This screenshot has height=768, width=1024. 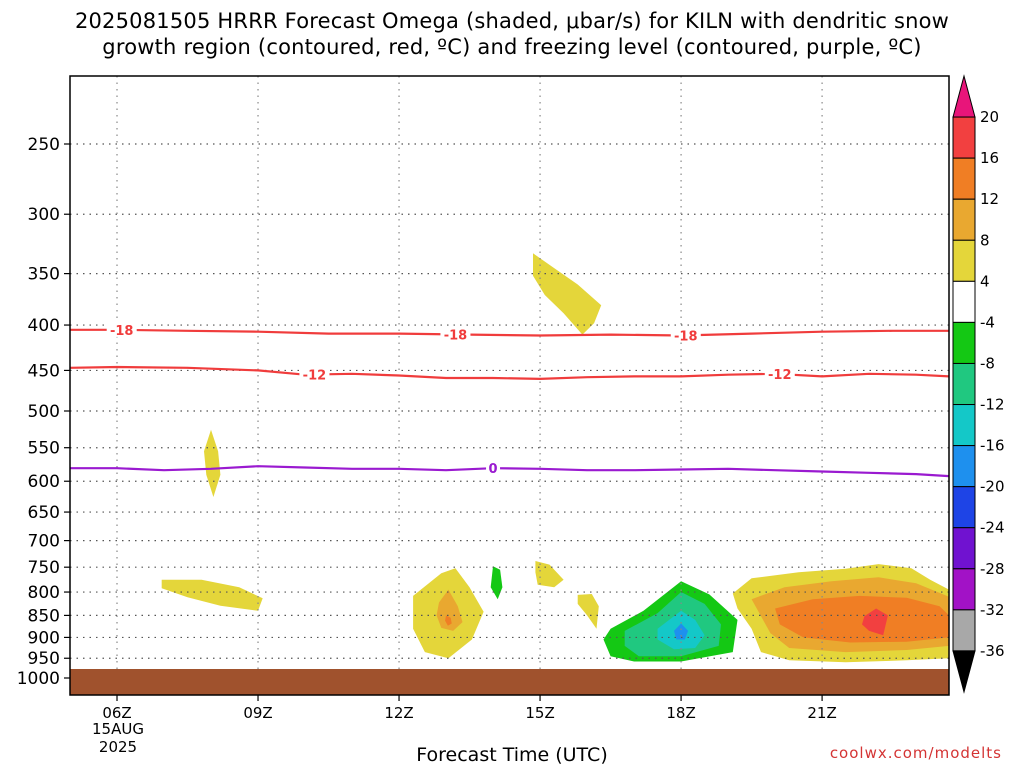 I want to click on y-tick-label: 450, so click(x=44, y=371).